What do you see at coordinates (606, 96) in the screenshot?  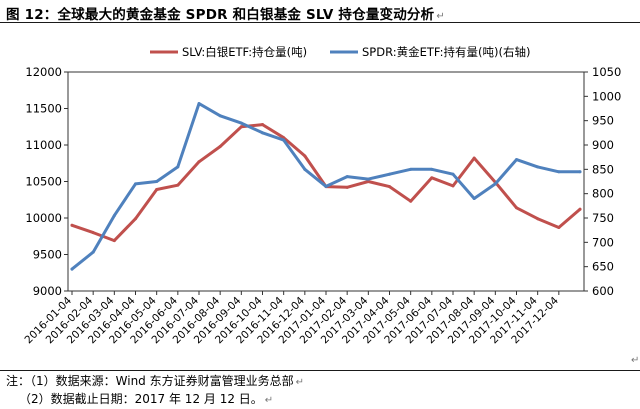 I see `y-right-tick-label: 1000` at bounding box center [606, 96].